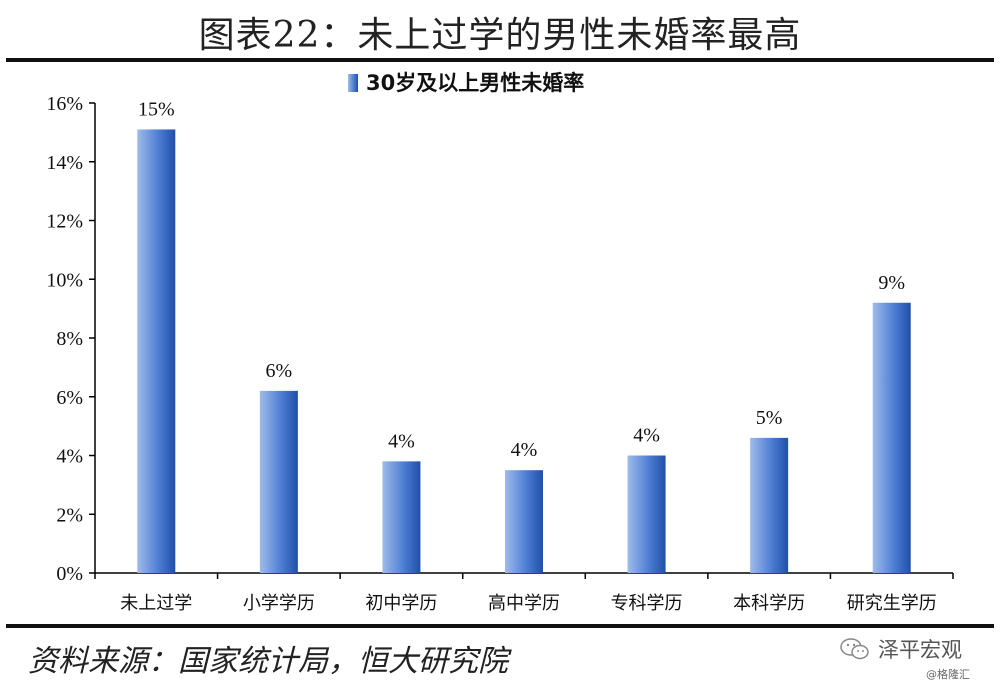 Image resolution: width=1000 pixels, height=687 pixels. Describe the element at coordinates (500, 35) in the screenshot. I see `chart-title: 图表22：未上过学的男性未婚率最高` at that location.